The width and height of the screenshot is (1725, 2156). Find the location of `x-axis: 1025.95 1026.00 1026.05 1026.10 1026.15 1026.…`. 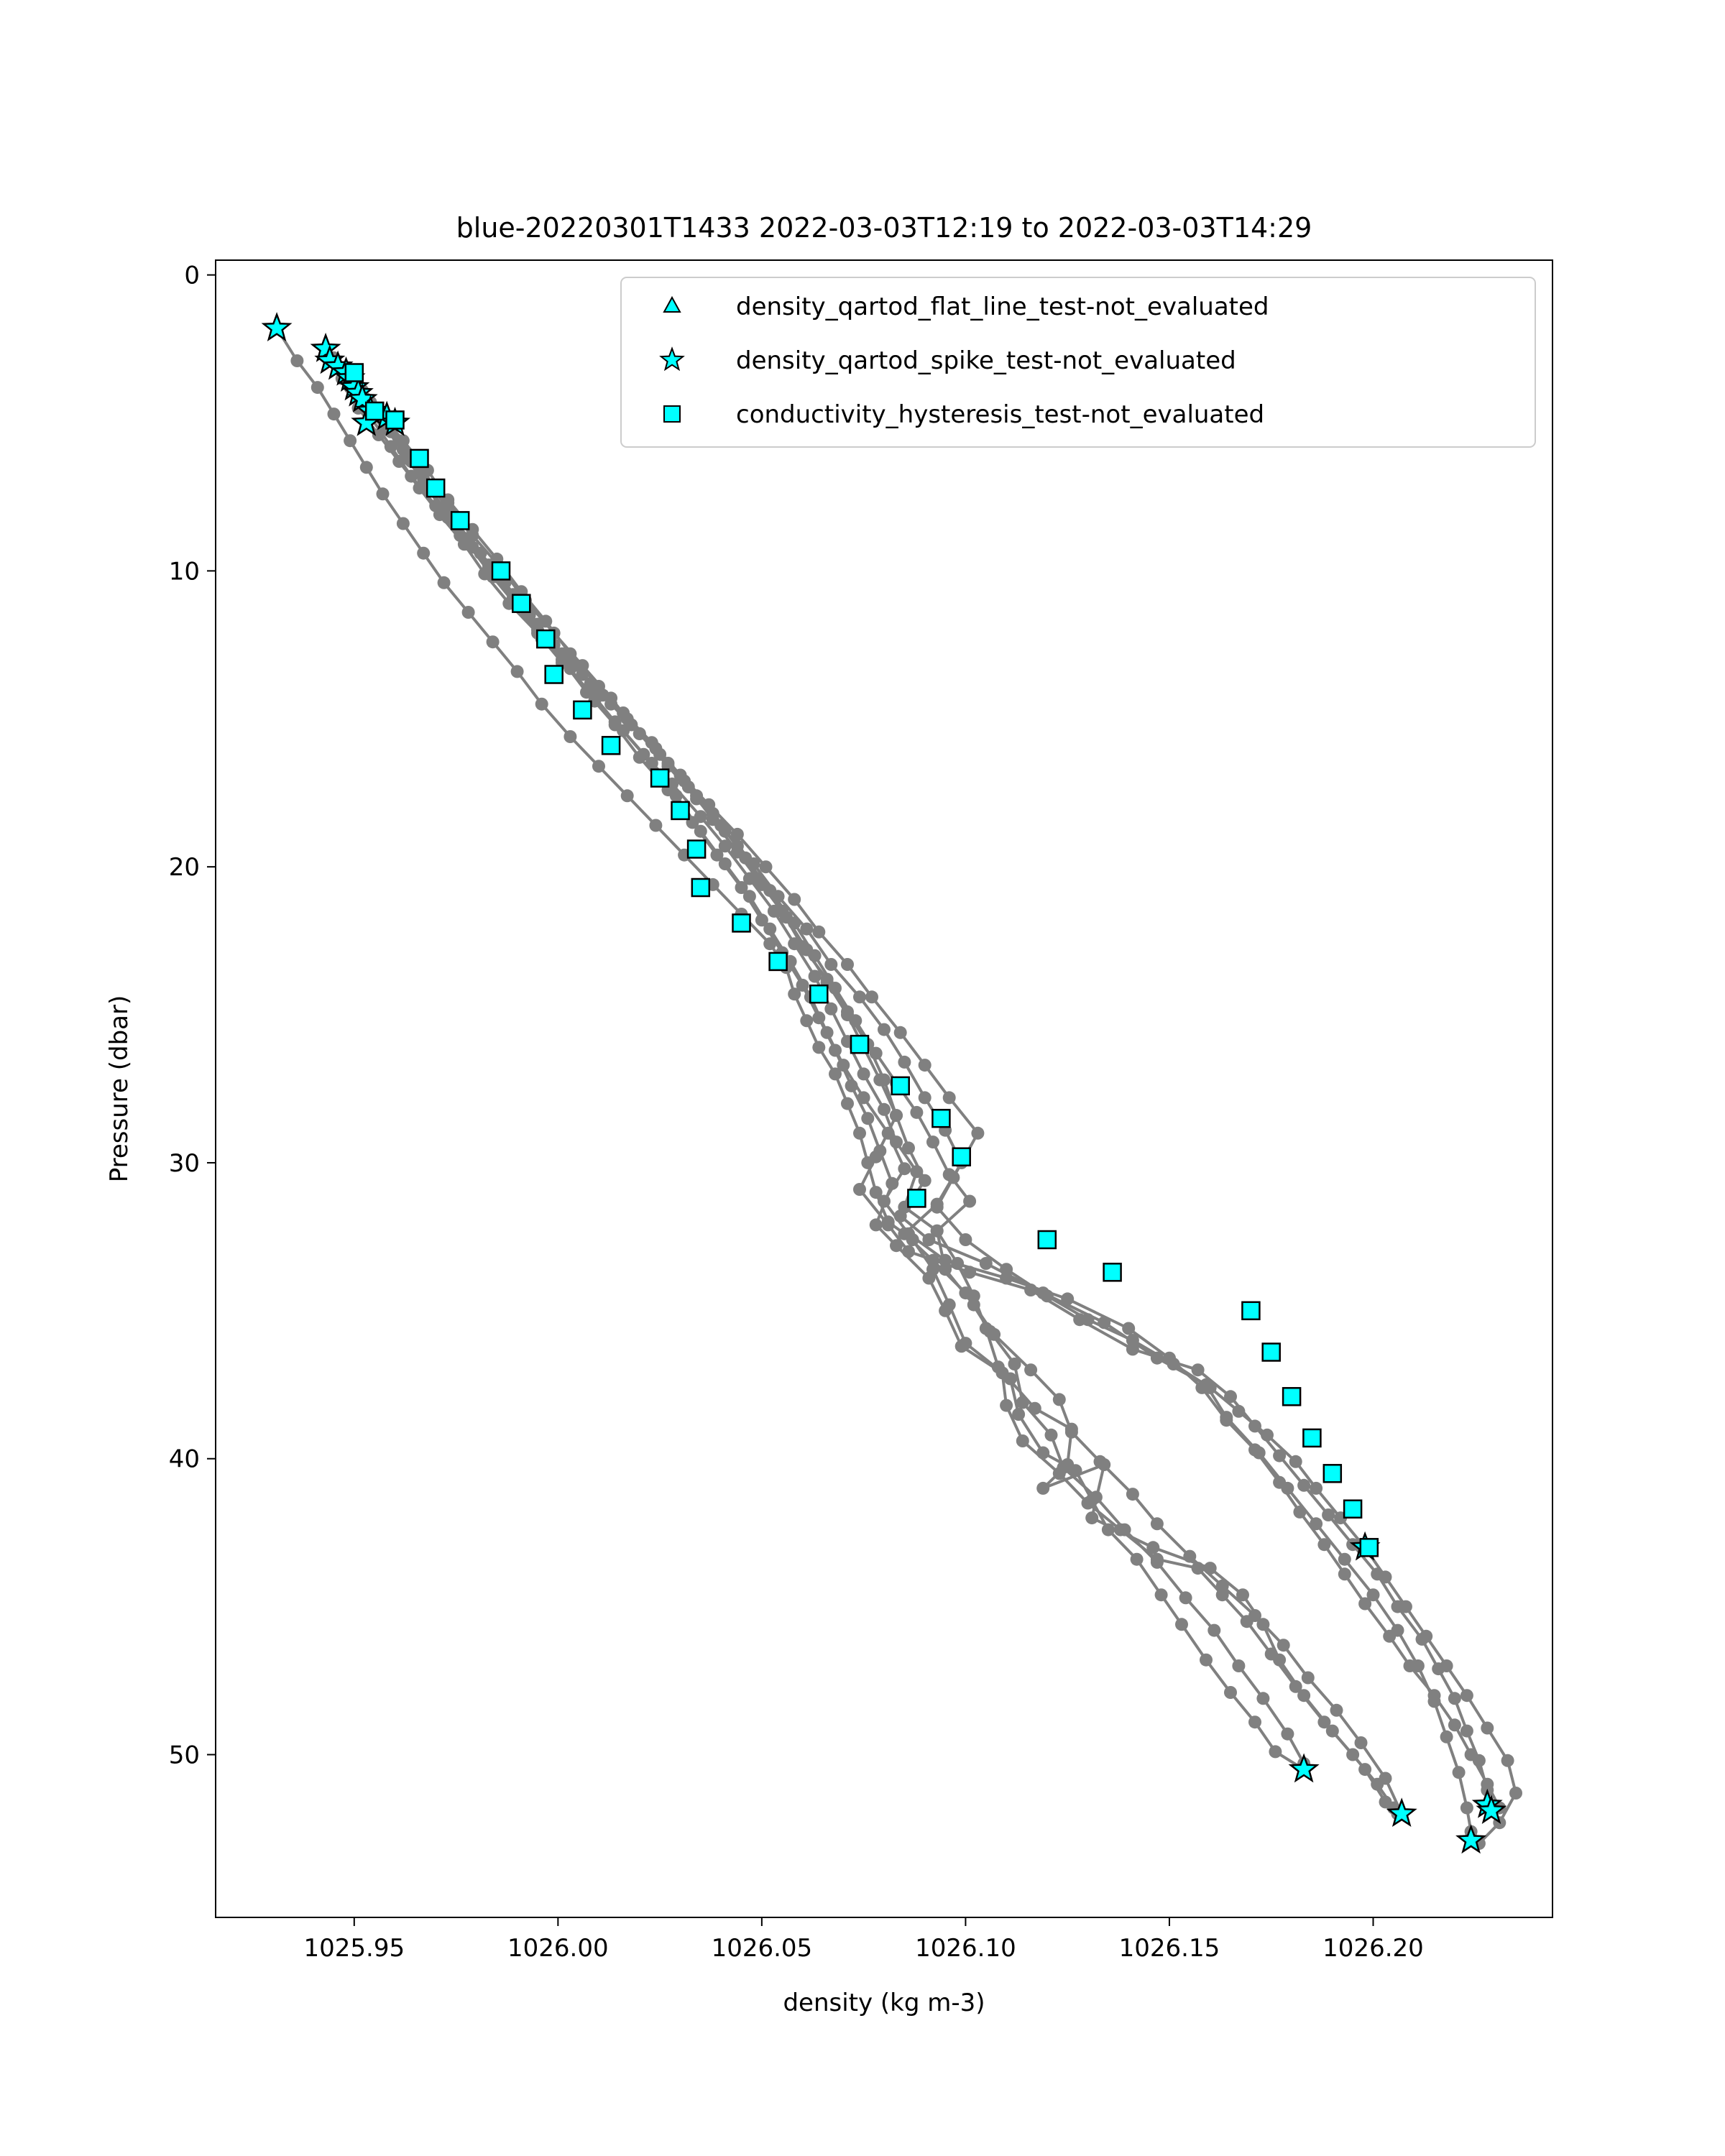

x-axis: 1025.95 1026.00 1026.05 1026.10 1026.15 1026.… is located at coordinates (864, 1940).